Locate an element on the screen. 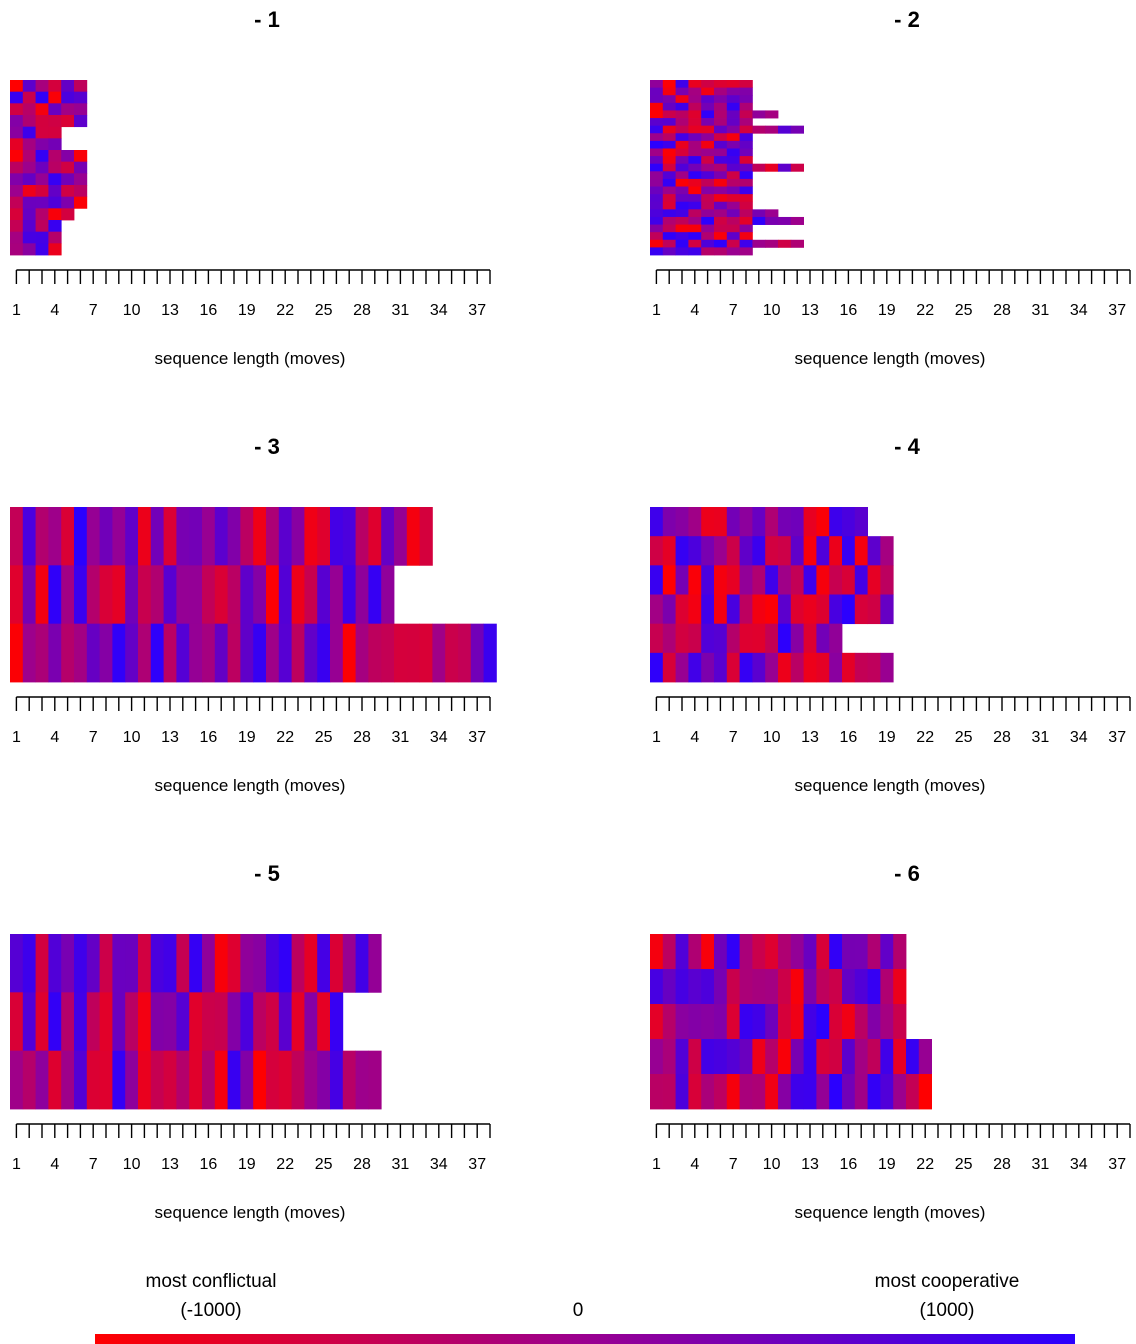 Image resolution: width=1136 pixels, height=1344 pixels. x-tick-label: 1 is located at coordinates (16, 737).